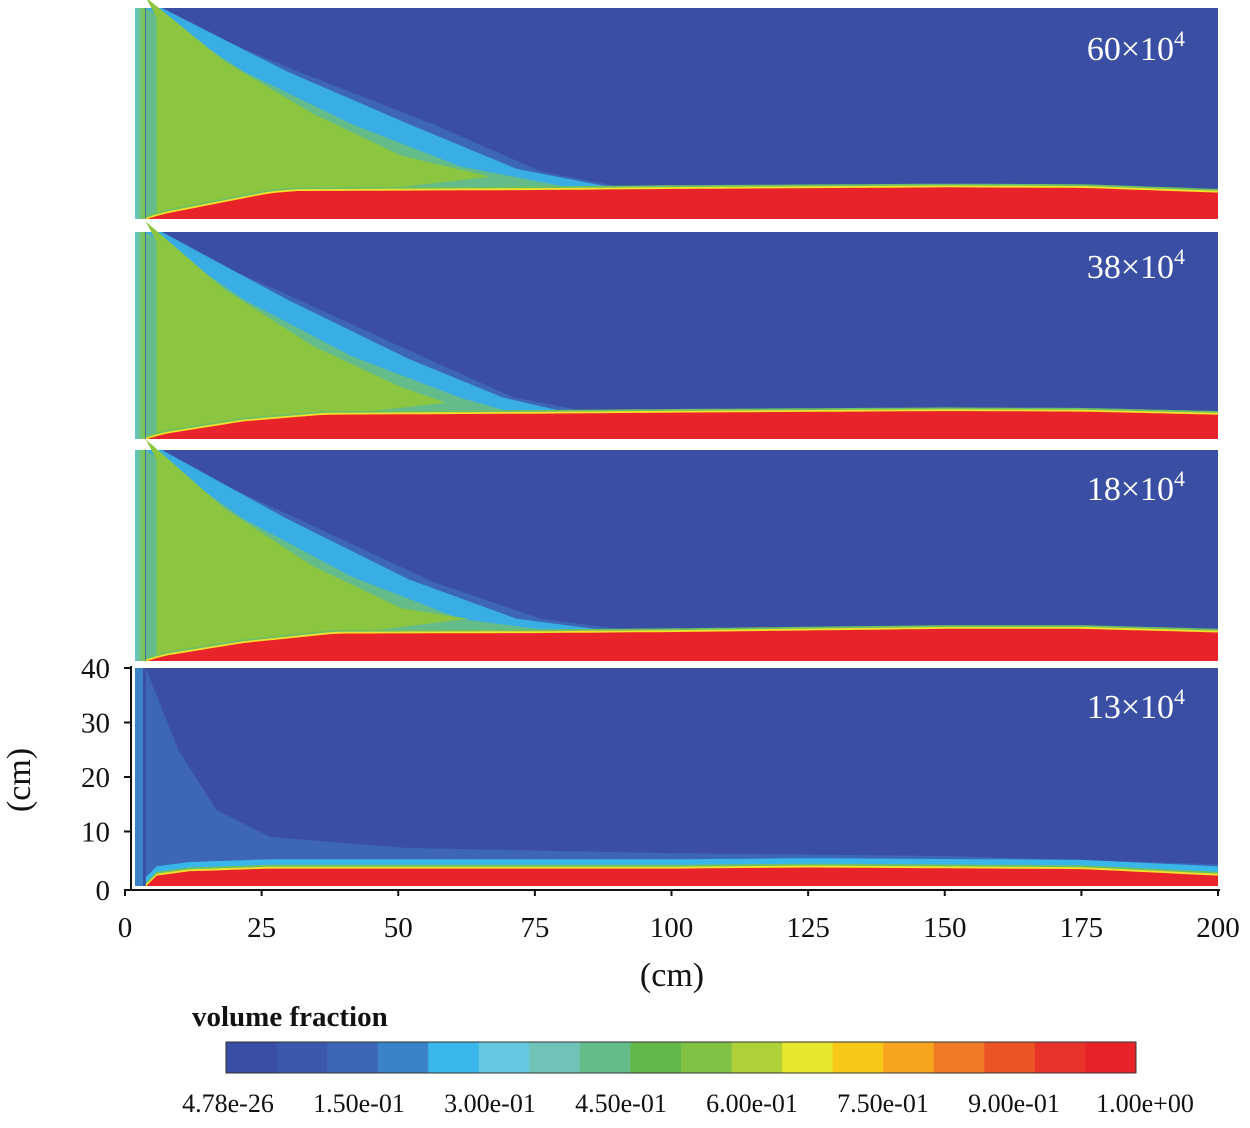 The height and width of the screenshot is (1128, 1250). Describe the element at coordinates (808, 928) in the screenshot. I see `x-tick-label: 125` at that location.